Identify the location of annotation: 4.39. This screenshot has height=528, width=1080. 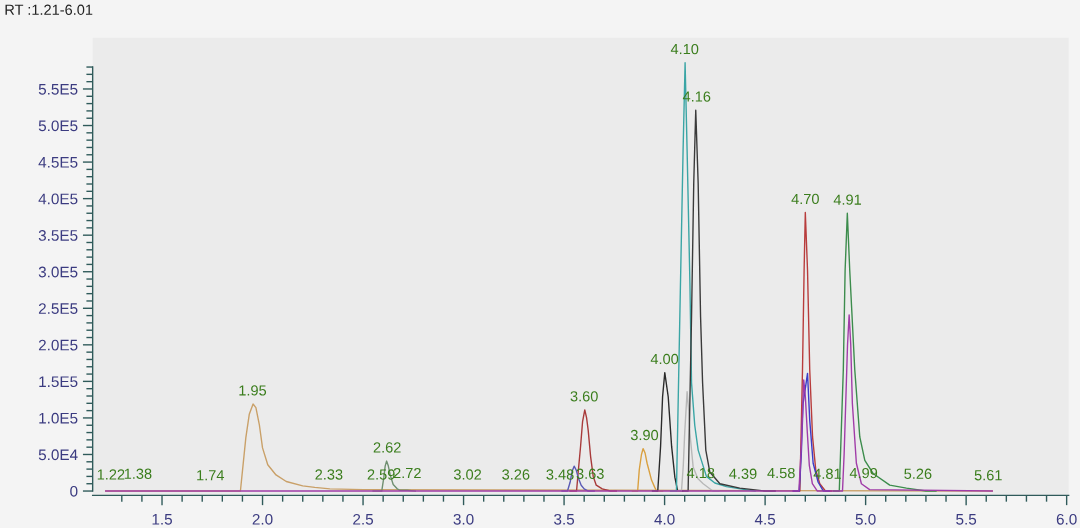
(743, 473).